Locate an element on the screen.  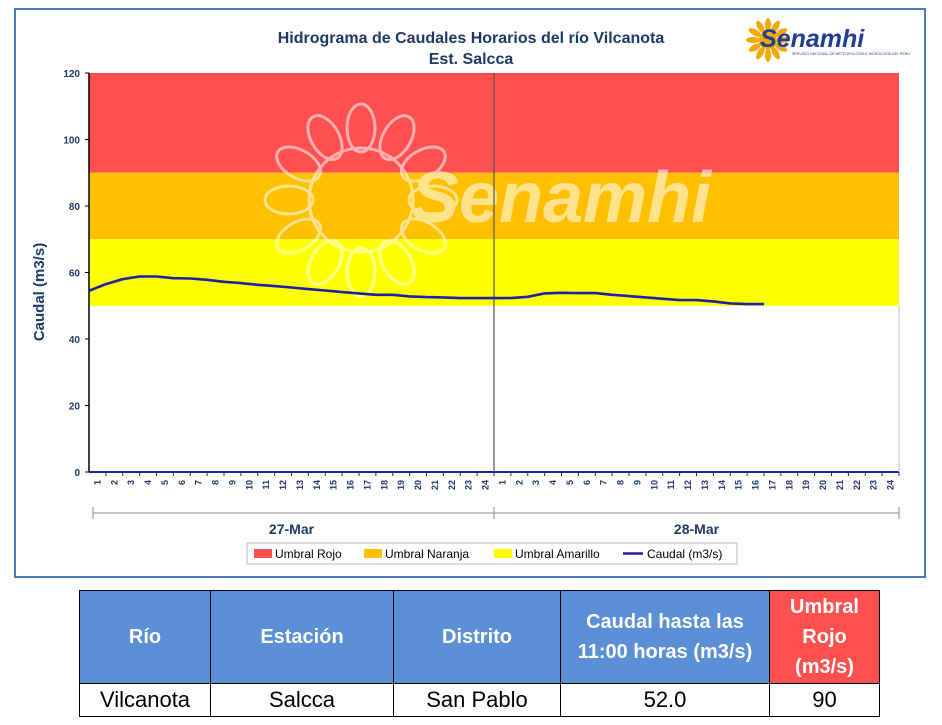
day-label: 27-Mar is located at coordinates (292, 529).